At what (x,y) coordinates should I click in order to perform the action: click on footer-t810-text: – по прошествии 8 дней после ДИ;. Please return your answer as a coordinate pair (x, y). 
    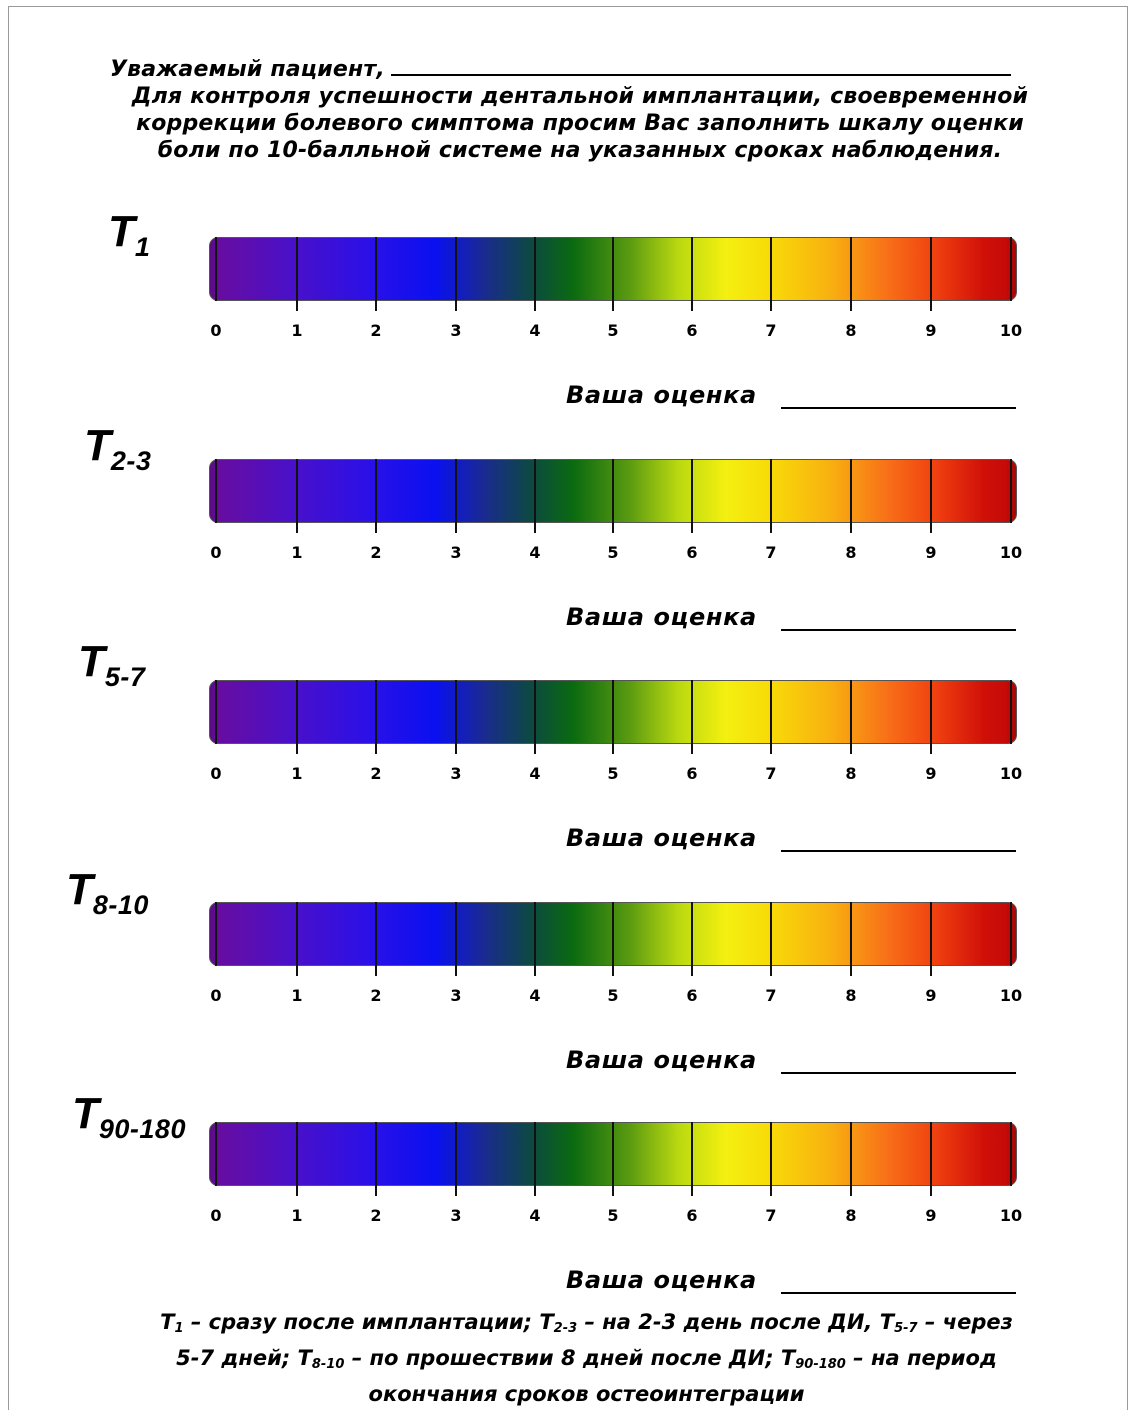
    Looking at the image, I should click on (562, 1358).